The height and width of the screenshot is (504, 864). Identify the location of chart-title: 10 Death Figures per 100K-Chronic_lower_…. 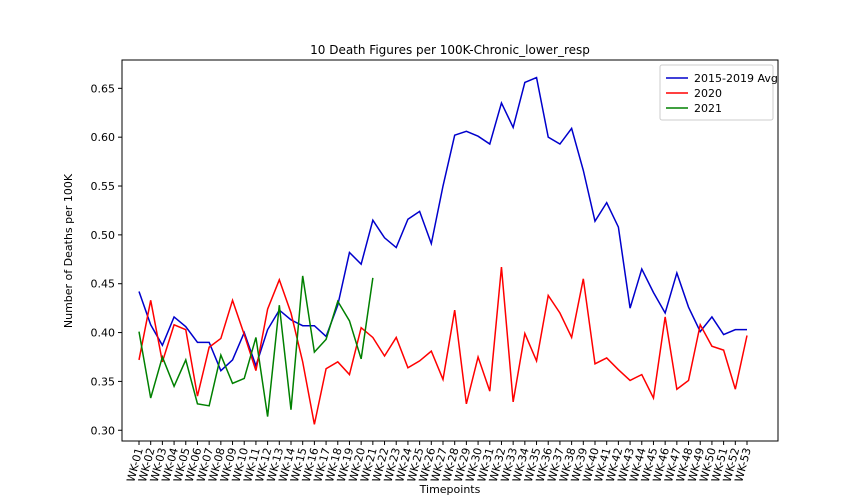
(450, 50).